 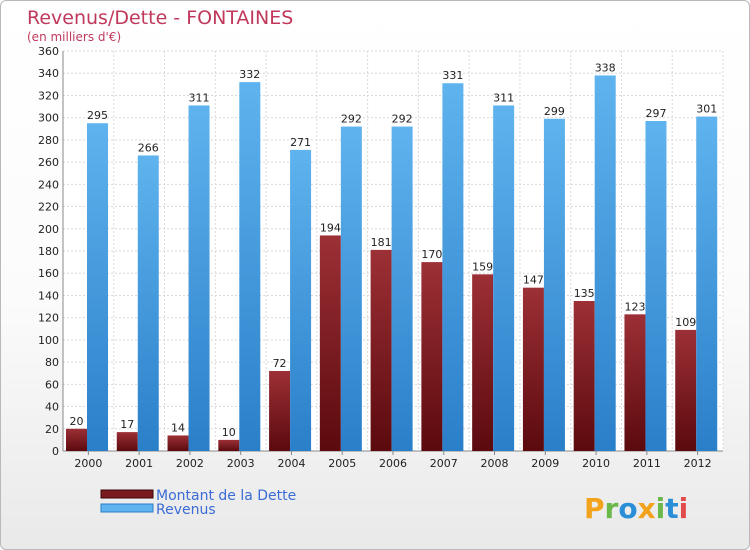 I want to click on y-tick-label: 40, so click(x=52, y=407).